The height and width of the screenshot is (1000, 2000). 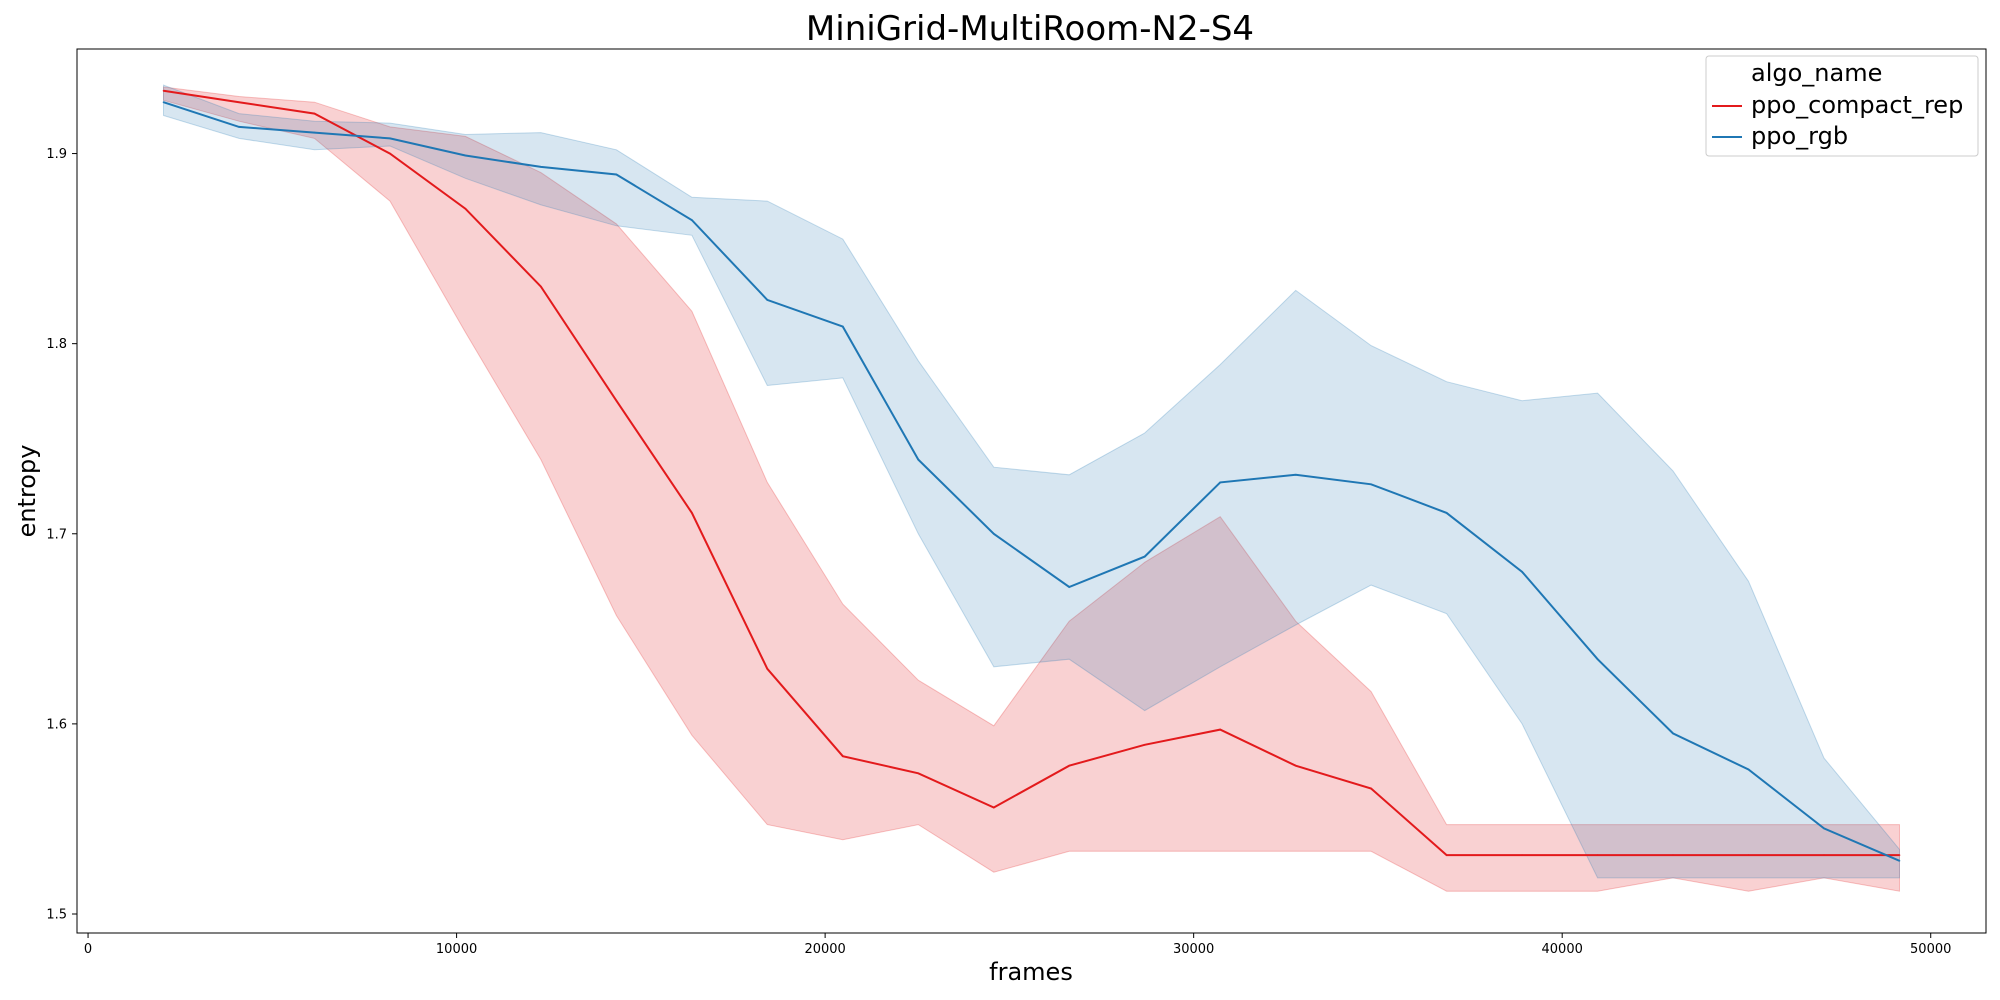 I want to click on x-axis: 0 10000 20000 30000 40000 50000, so click(x=1017, y=945).